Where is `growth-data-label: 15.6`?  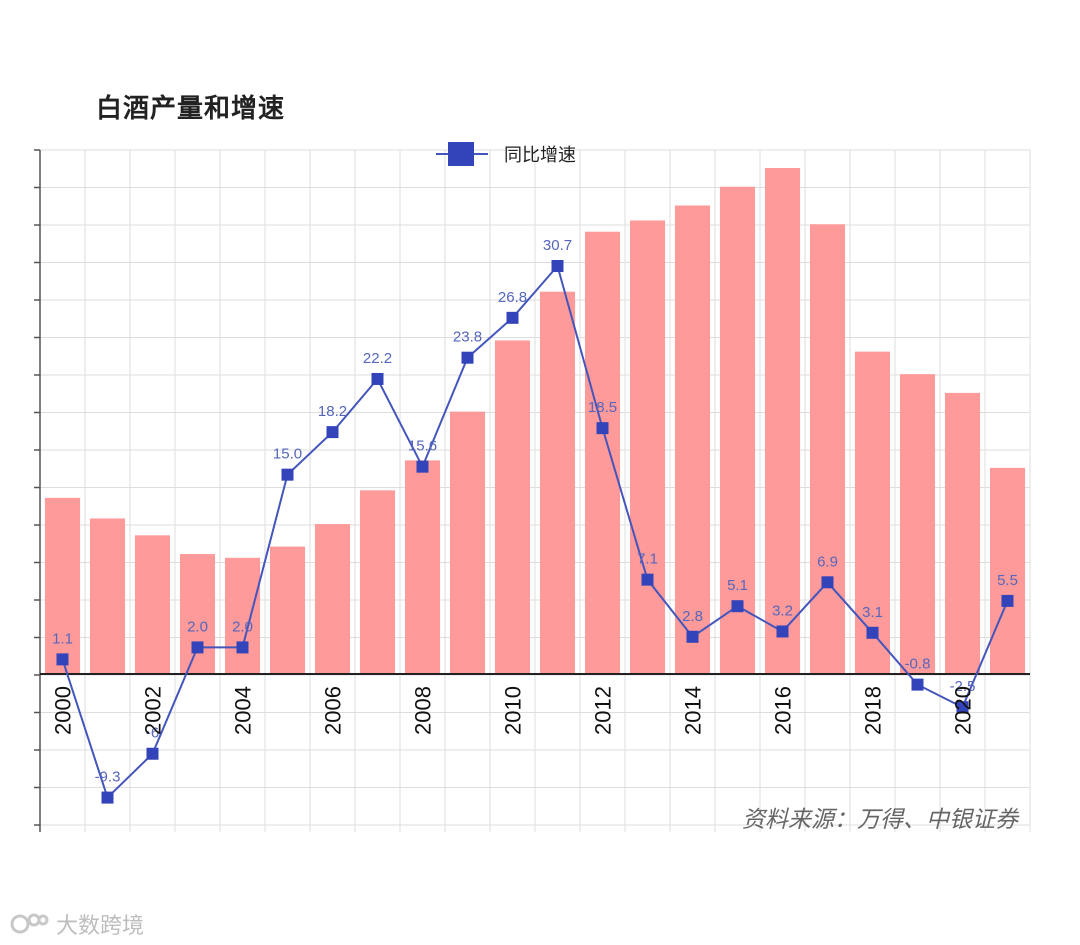
growth-data-label: 15.6 is located at coordinates (422, 446).